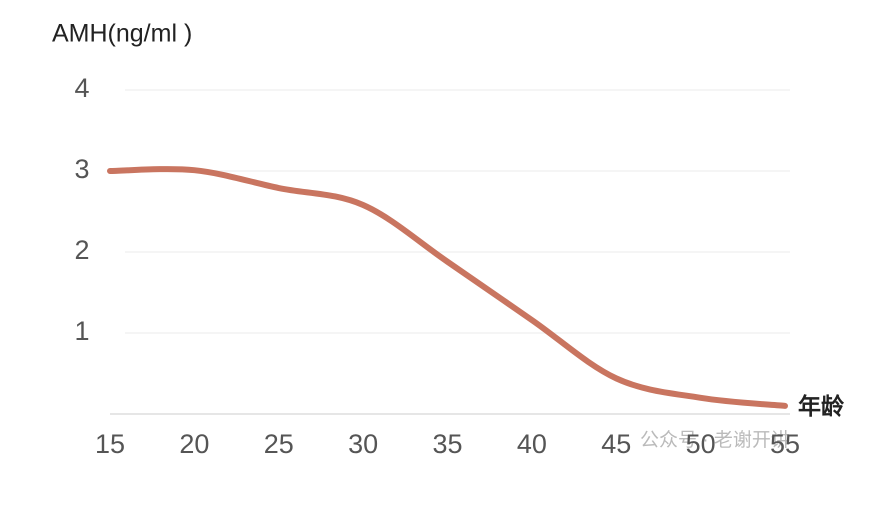 The height and width of the screenshot is (512, 890). Describe the element at coordinates (821, 406) in the screenshot. I see `x-axis-title: 年龄` at that location.